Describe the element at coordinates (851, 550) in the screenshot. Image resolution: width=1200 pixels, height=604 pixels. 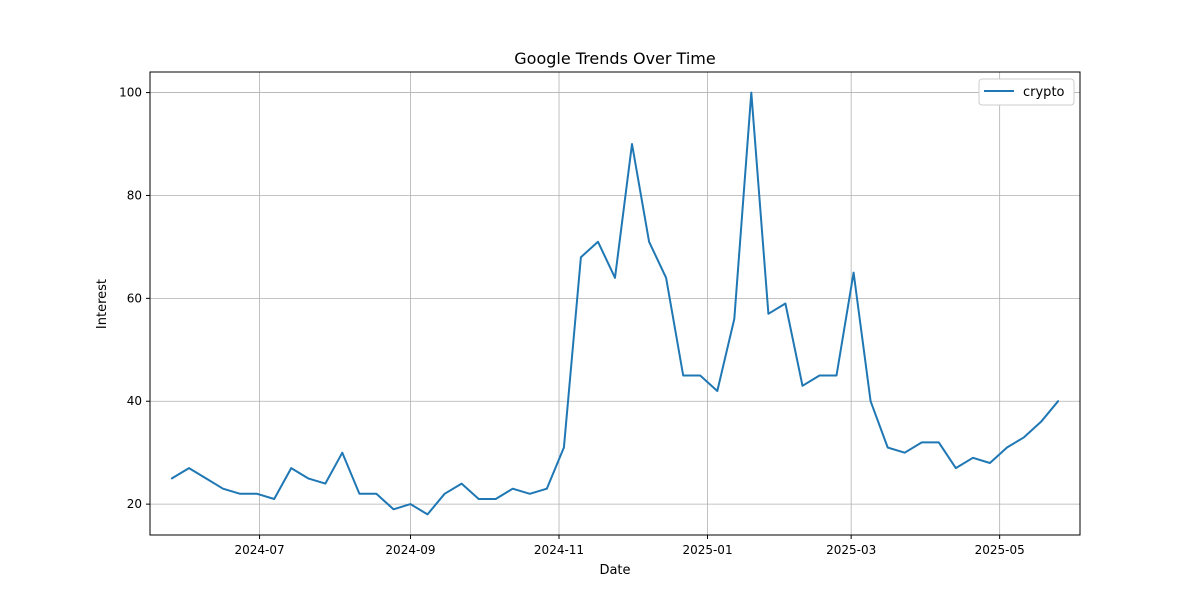
I see `x-tick-label: 2025-03` at that location.